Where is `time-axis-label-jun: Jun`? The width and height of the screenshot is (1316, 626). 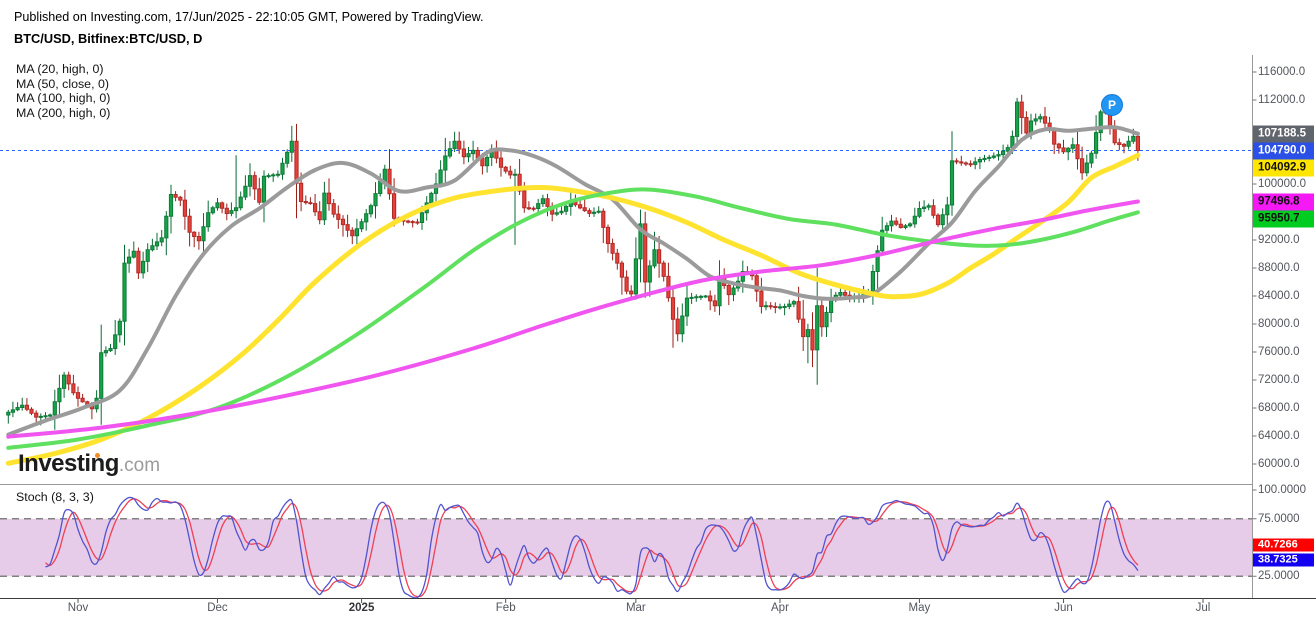 time-axis-label-jun: Jun is located at coordinates (1063, 608).